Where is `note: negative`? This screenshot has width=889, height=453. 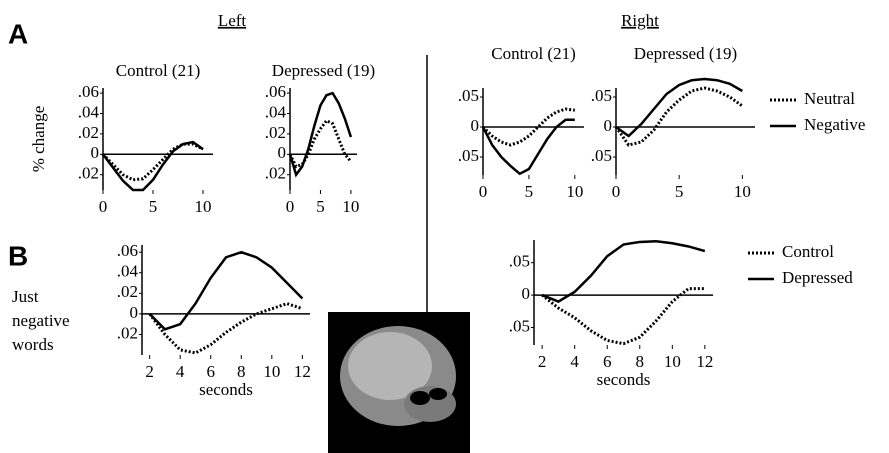
note: negative is located at coordinates (41, 320).